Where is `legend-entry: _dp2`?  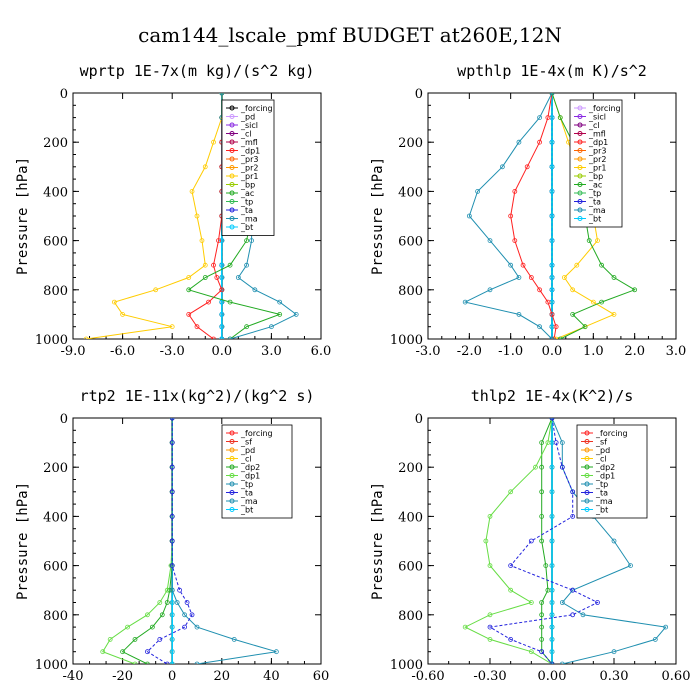
legend-entry: _dp2 is located at coordinates (605, 467).